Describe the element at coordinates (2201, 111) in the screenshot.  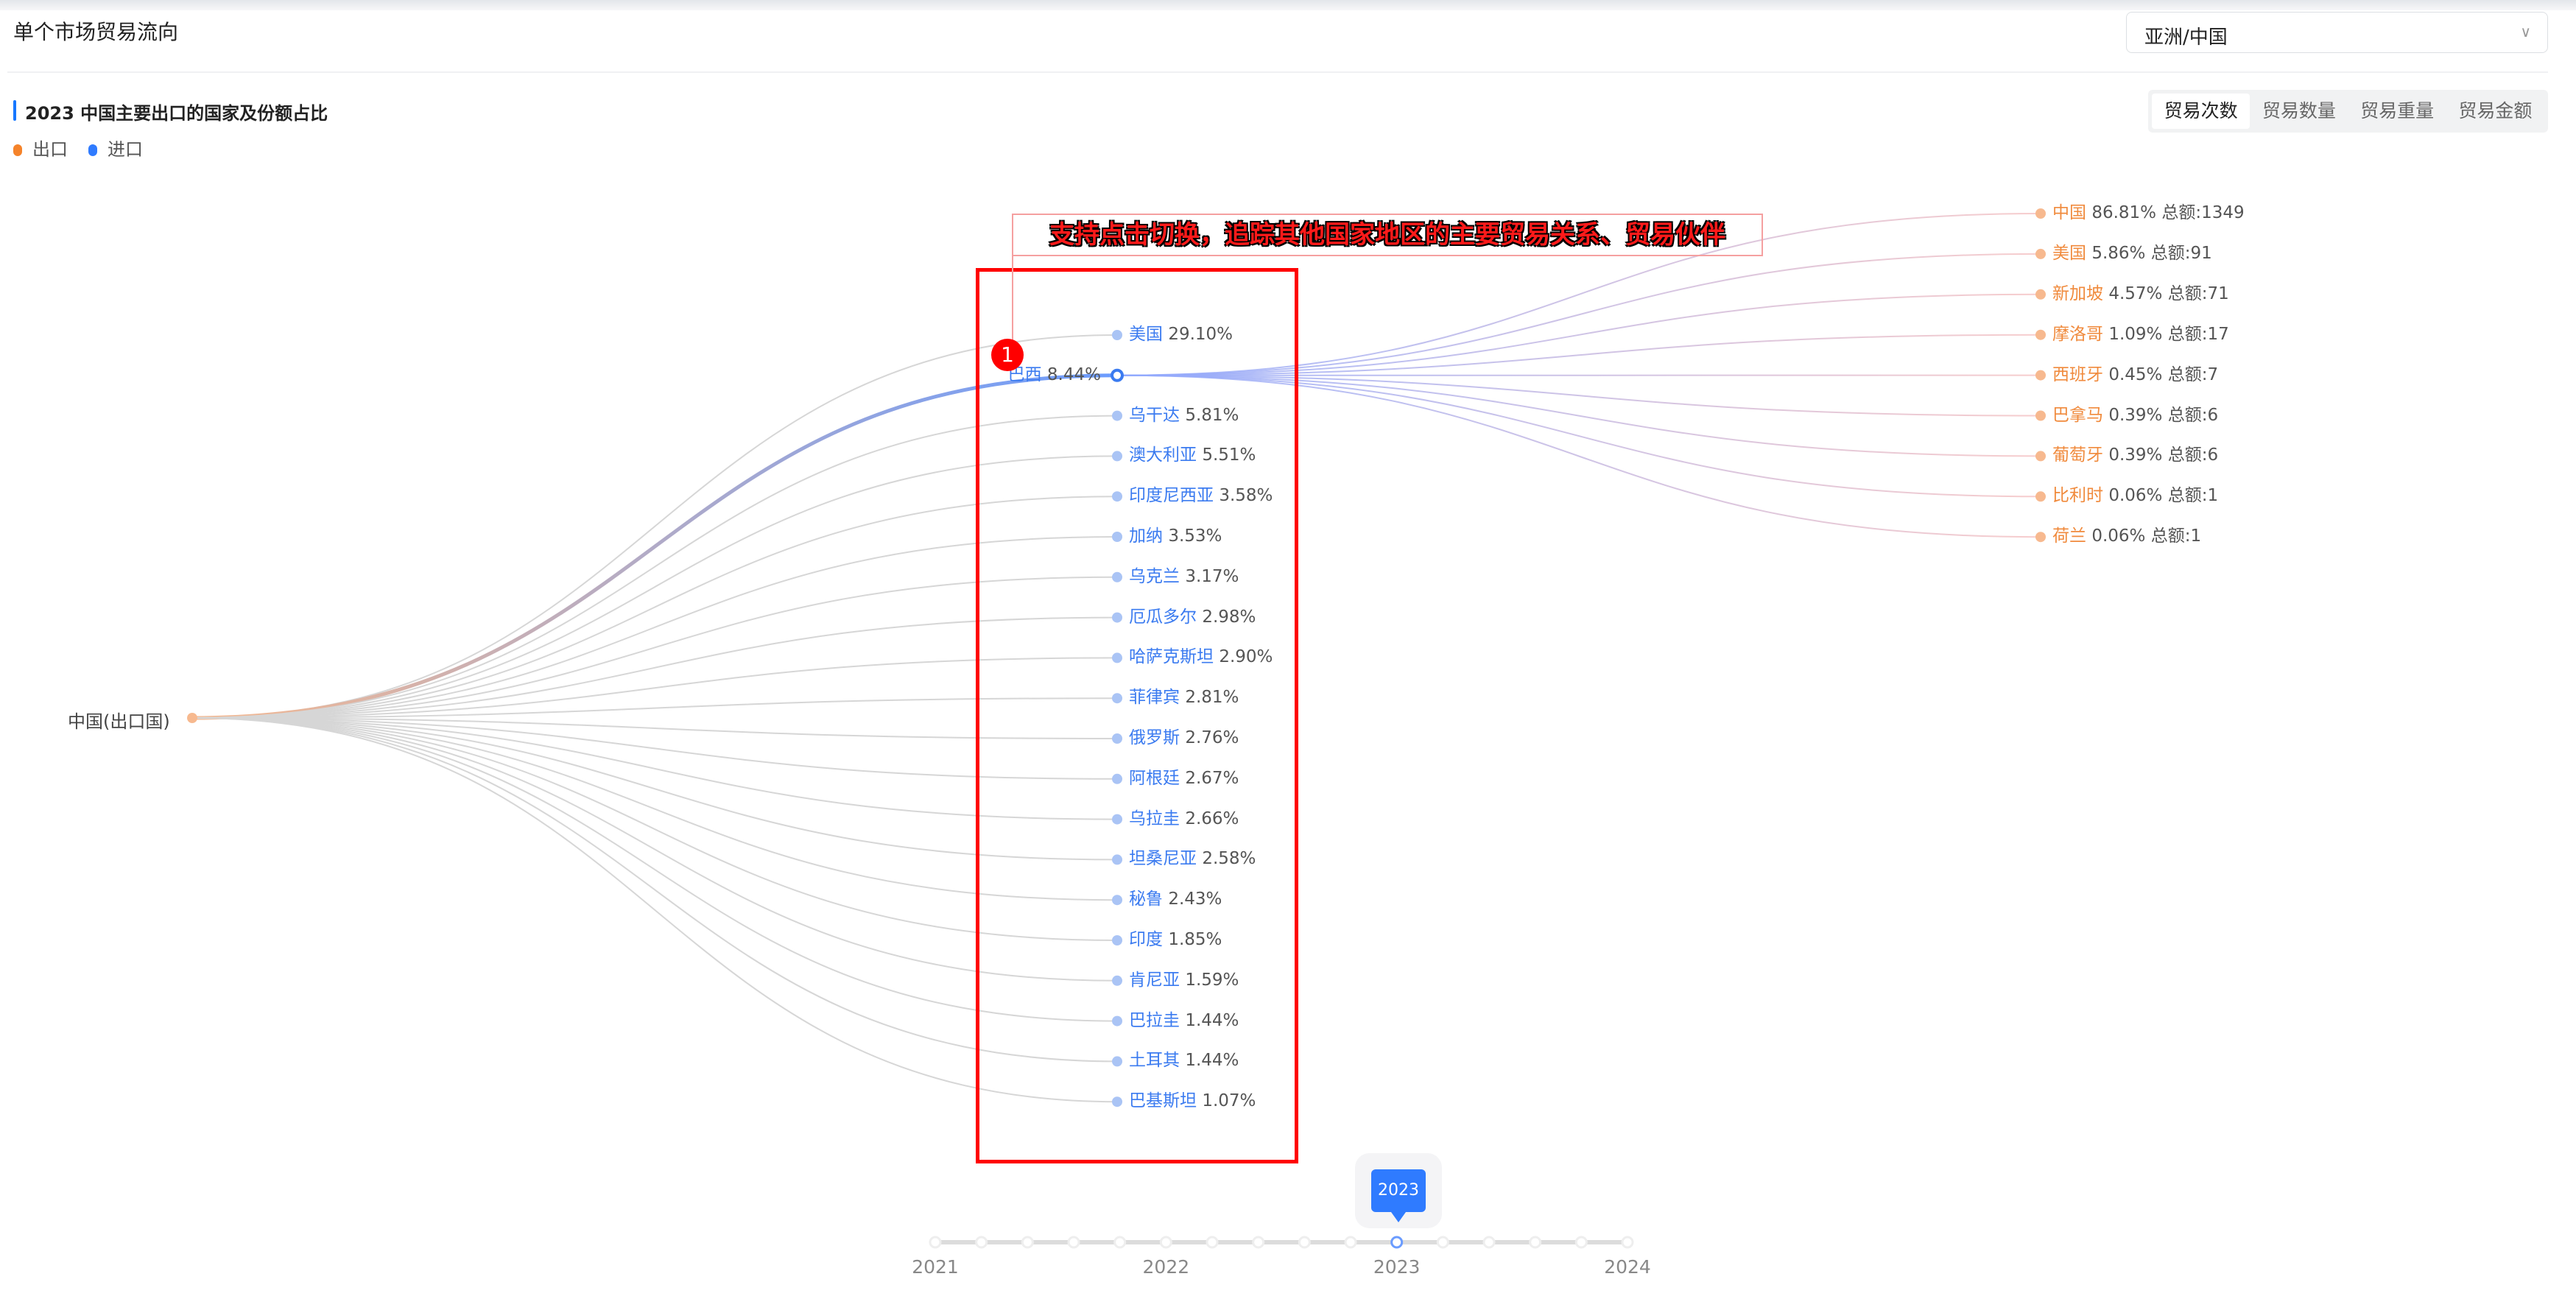
I see `tab-trade-count: 贸易次数` at that location.